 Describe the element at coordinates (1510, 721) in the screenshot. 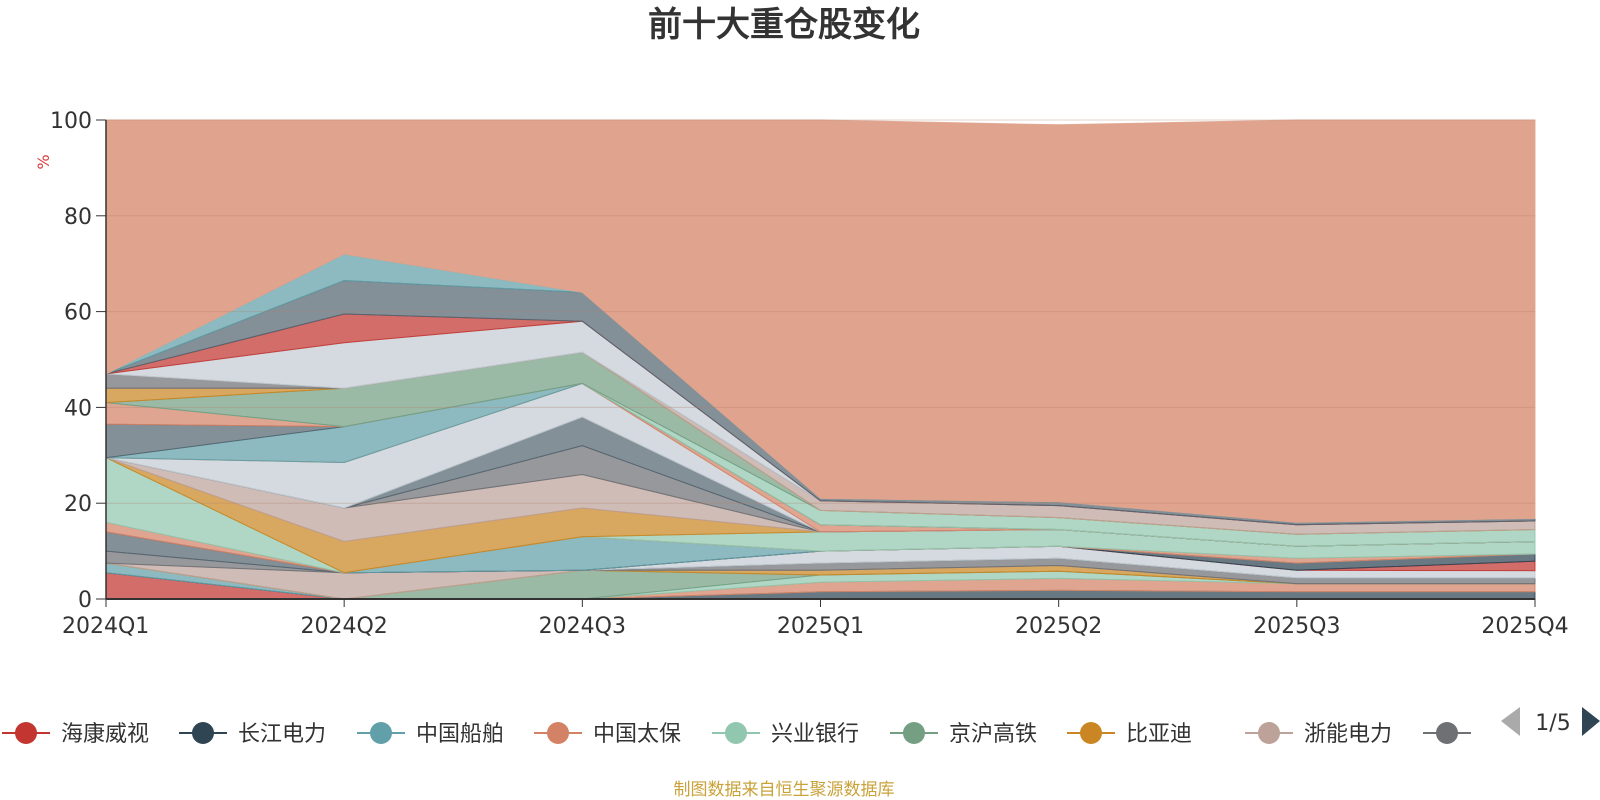

I see `legend-prev-page-icon` at that location.